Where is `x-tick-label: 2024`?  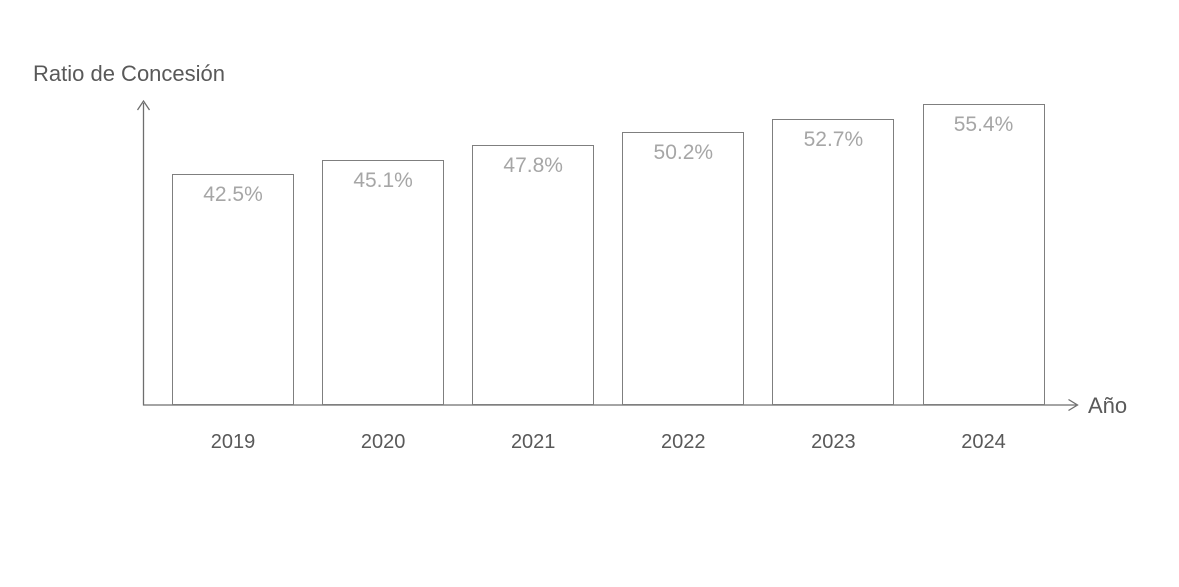 x-tick-label: 2024 is located at coordinates (983, 442).